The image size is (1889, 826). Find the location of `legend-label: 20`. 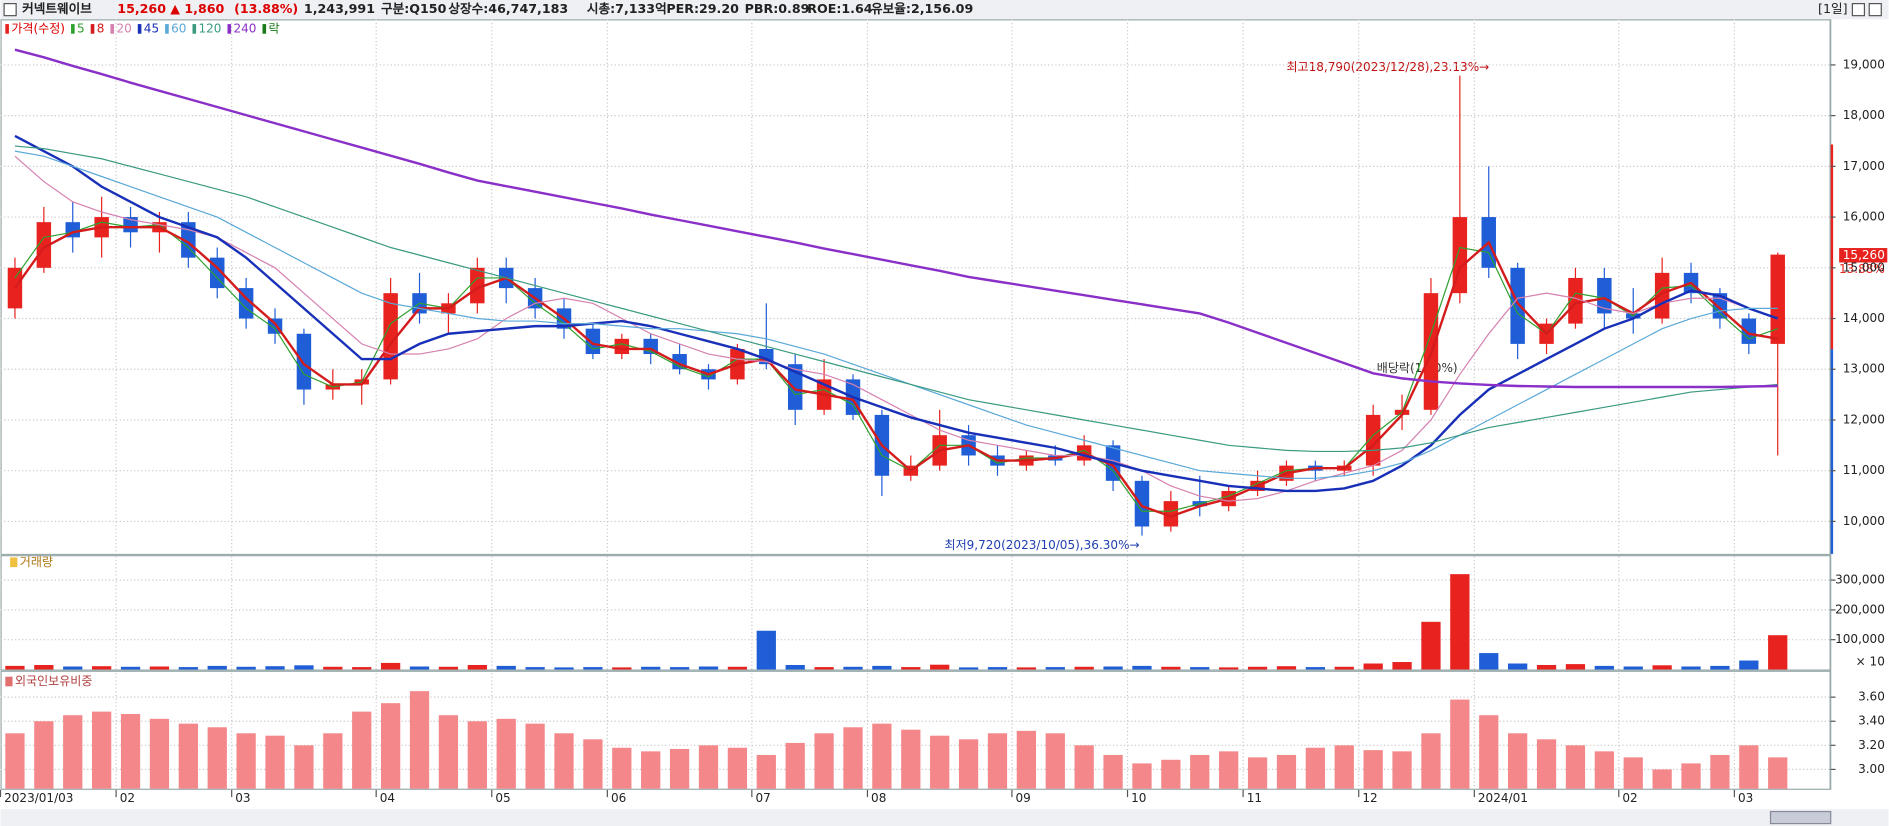

legend-label: 20 is located at coordinates (123, 28).